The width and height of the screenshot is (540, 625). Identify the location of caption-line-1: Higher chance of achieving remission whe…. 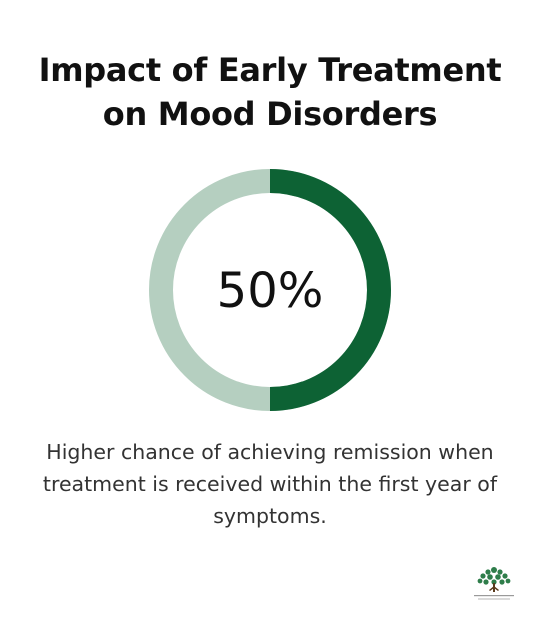
(270, 452).